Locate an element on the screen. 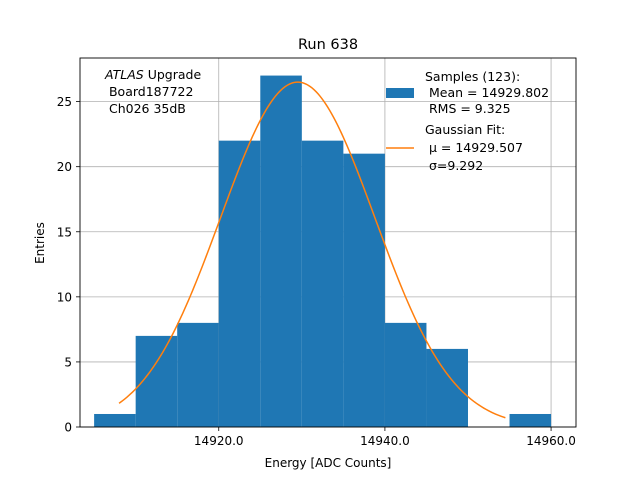 The width and height of the screenshot is (640, 480). x-tick-label: 14920.0 is located at coordinates (219, 441).